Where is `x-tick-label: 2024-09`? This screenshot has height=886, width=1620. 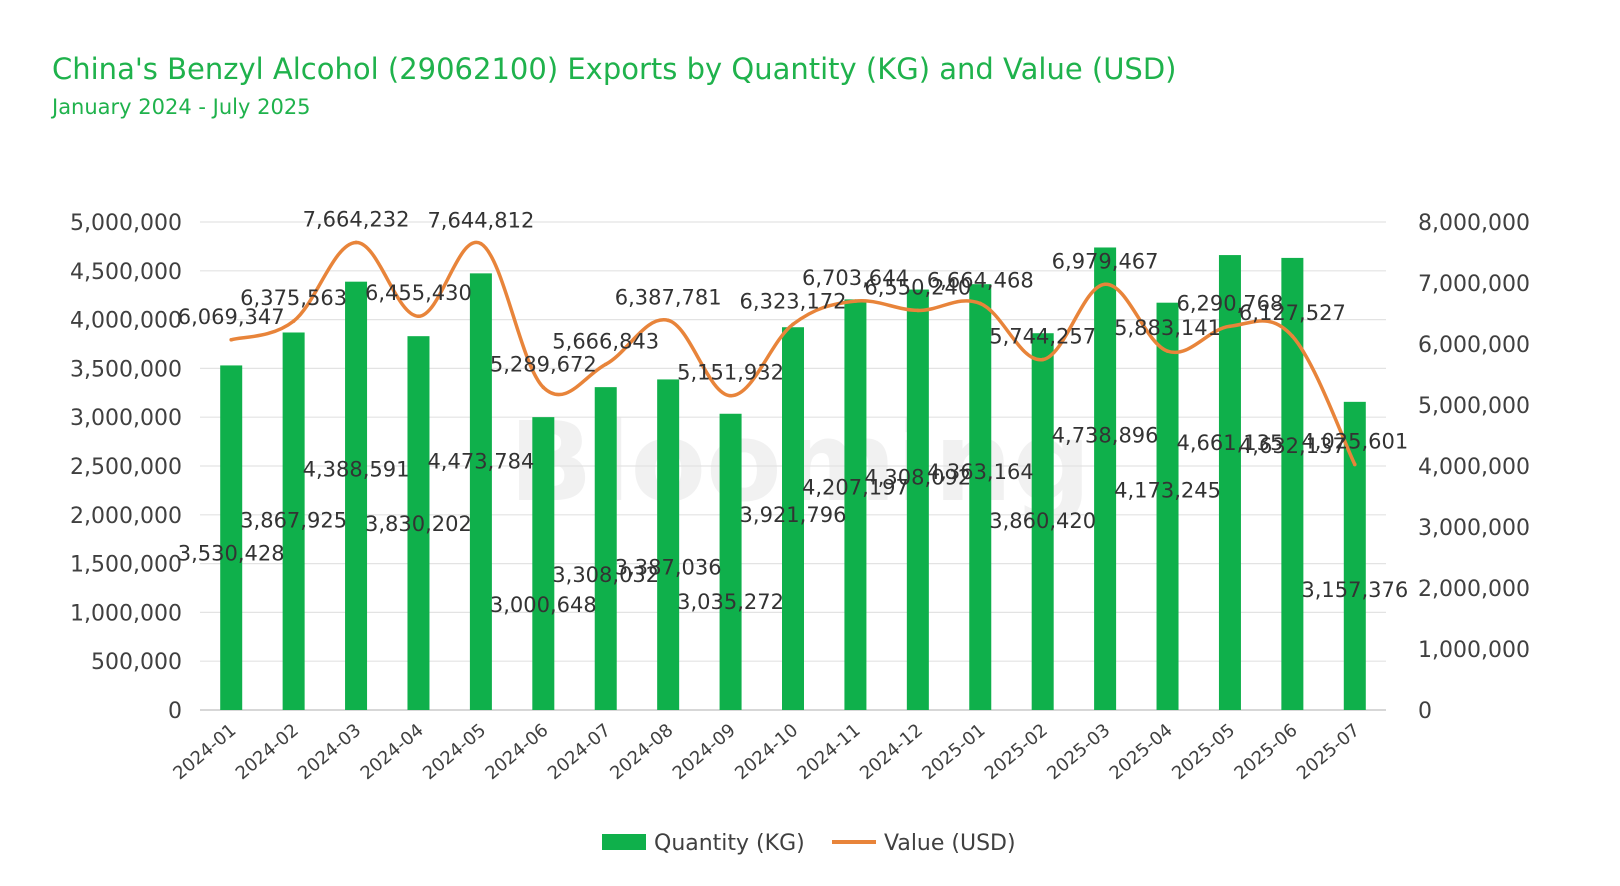 x-tick-label: 2024-09 is located at coordinates (704, 752).